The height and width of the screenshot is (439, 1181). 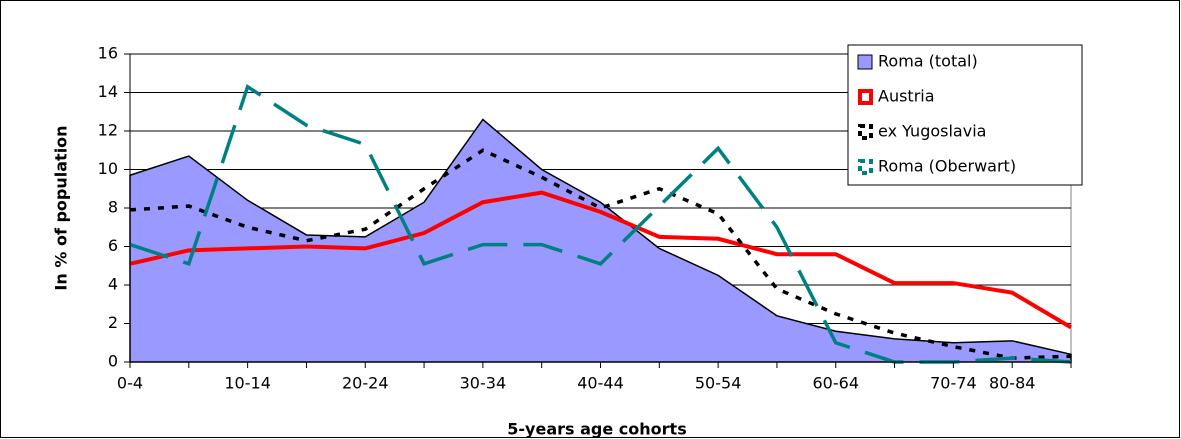 What do you see at coordinates (928, 61) in the screenshot?
I see `legend-label: Roma (total)` at bounding box center [928, 61].